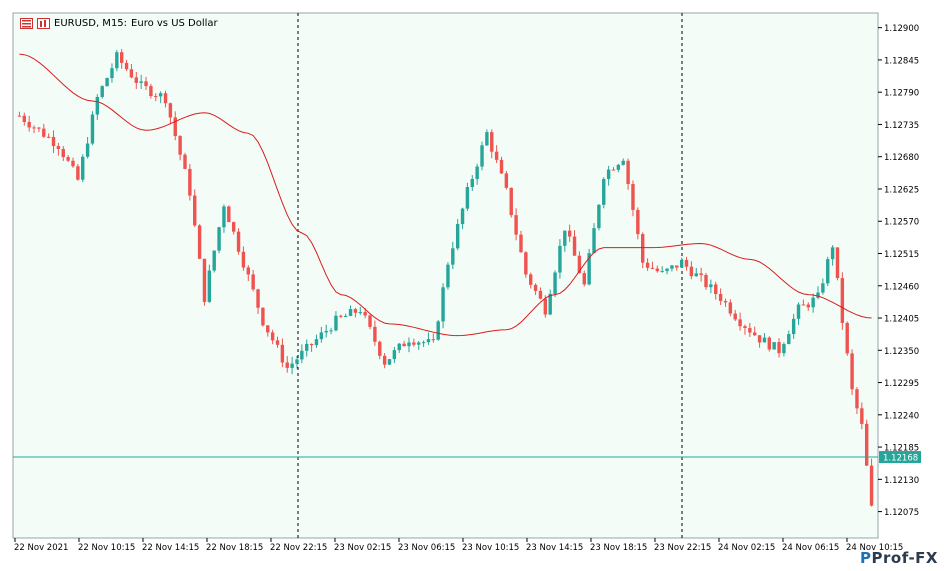 The height and width of the screenshot is (571, 944). I want to click on y-tick-label: 1.12350, so click(901, 352).